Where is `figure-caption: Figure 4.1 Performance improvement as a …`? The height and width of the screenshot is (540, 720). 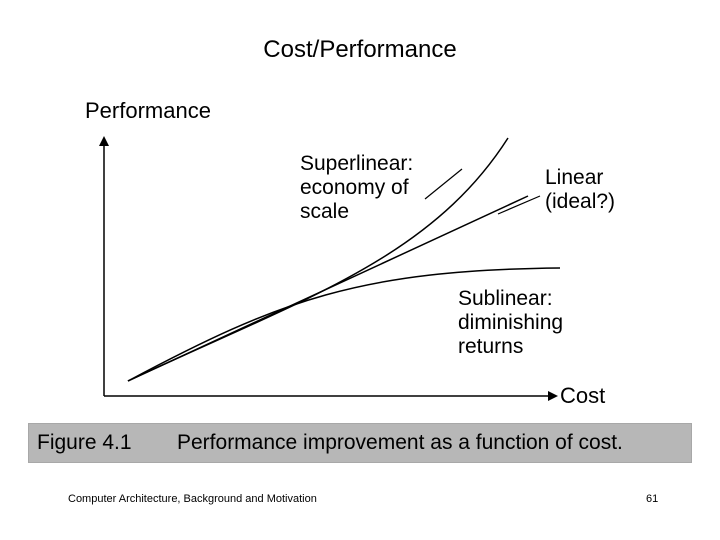 figure-caption: Figure 4.1 Performance improvement as a … is located at coordinates (360, 443).